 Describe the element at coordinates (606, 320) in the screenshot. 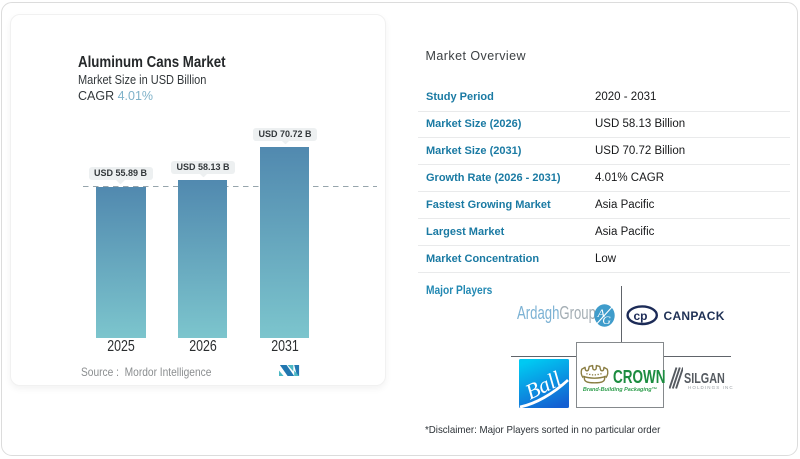

I see `svg-text: G` at that location.